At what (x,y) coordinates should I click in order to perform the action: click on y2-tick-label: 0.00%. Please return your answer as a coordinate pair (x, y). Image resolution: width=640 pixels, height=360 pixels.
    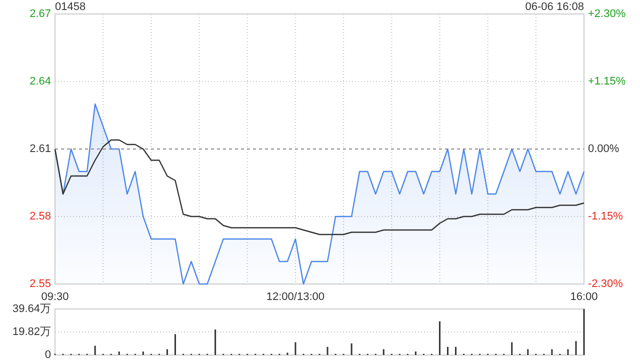
    Looking at the image, I should click on (604, 148).